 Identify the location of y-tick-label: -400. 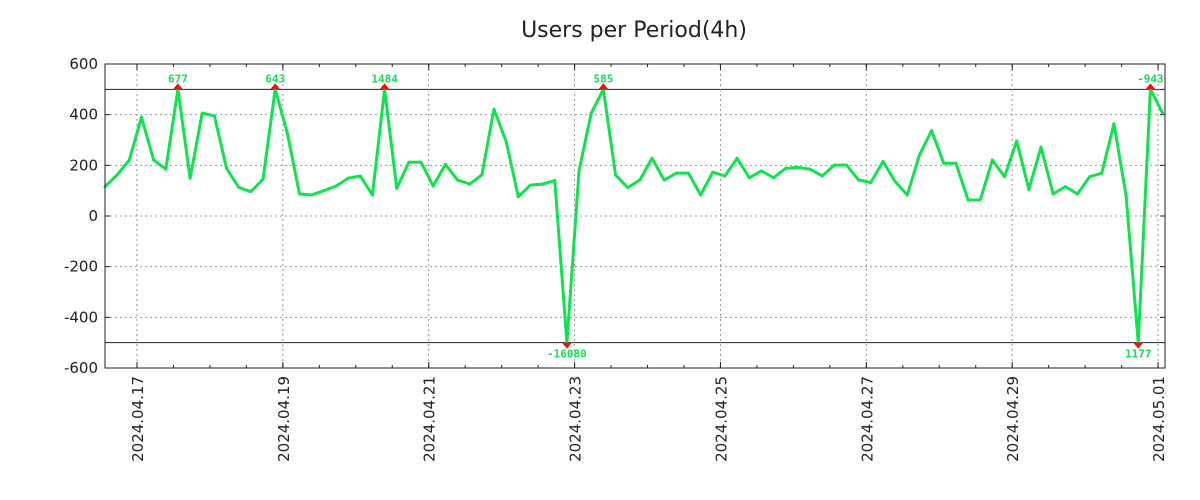
(81, 317).